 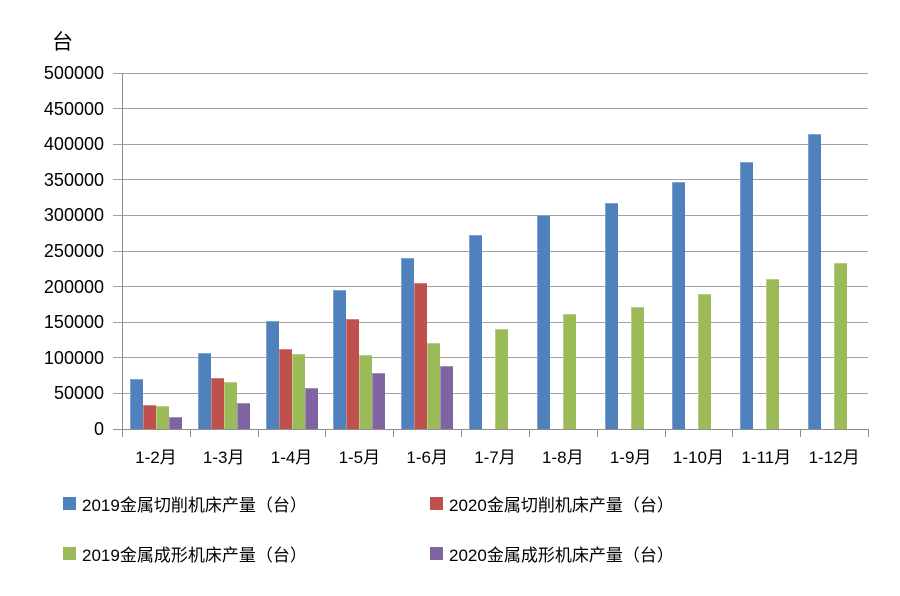 What do you see at coordinates (98, 429) in the screenshot?
I see `y-tick-label: 0` at bounding box center [98, 429].